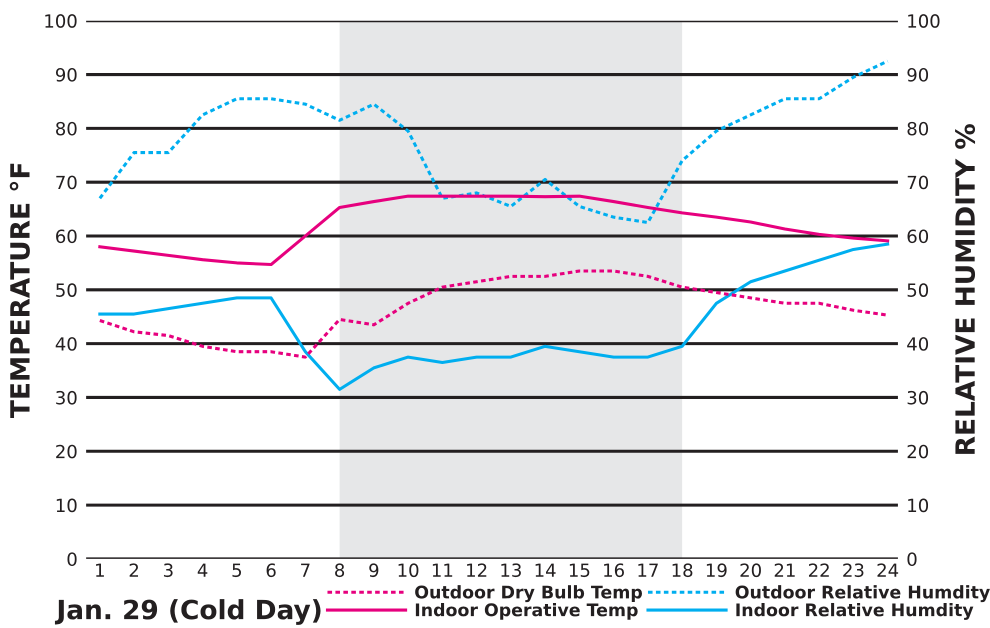 Image resolution: width=990 pixels, height=628 pixels. I want to click on x-tick-label: 15, so click(580, 571).